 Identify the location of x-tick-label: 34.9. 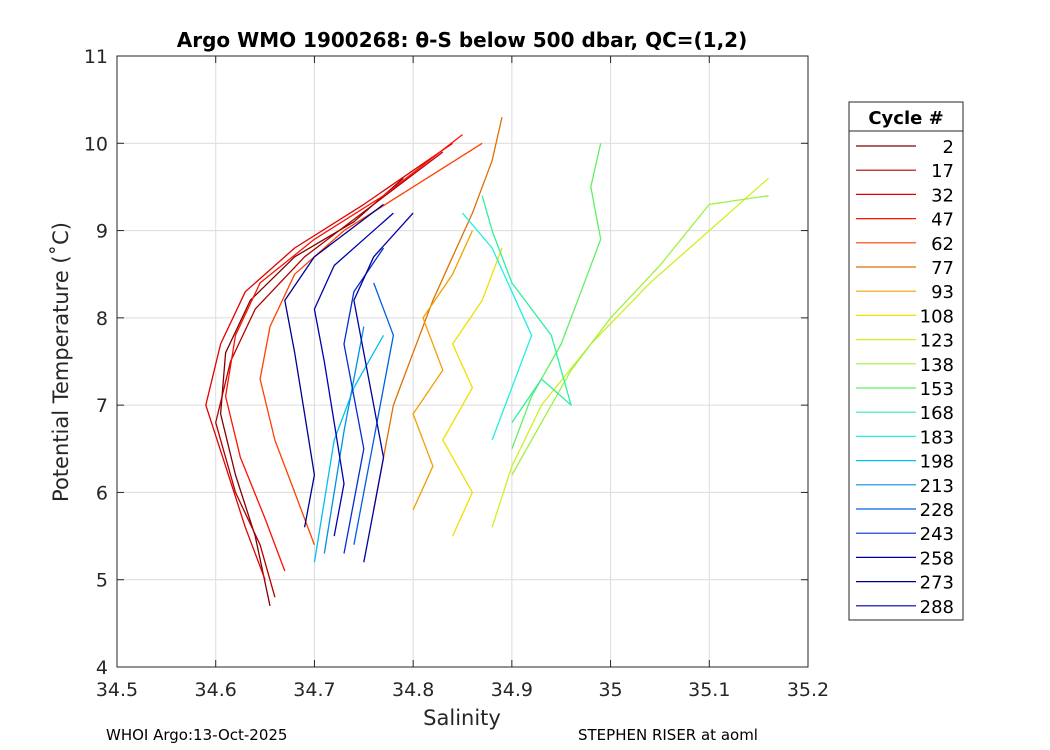
(512, 690).